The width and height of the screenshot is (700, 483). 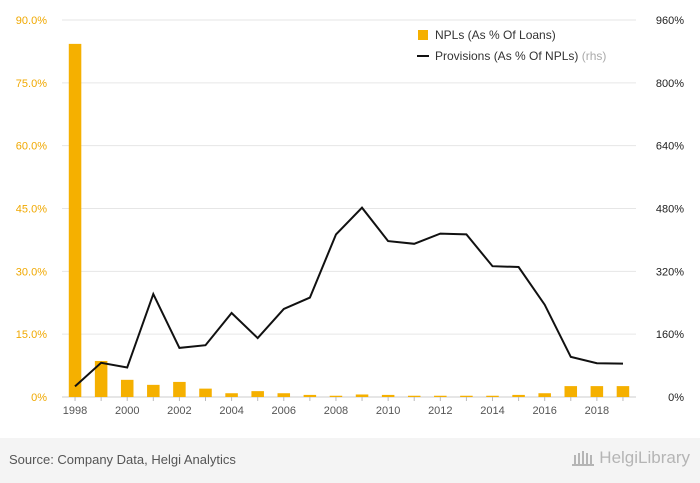 I want to click on legend-swatch-npls, so click(x=423, y=35).